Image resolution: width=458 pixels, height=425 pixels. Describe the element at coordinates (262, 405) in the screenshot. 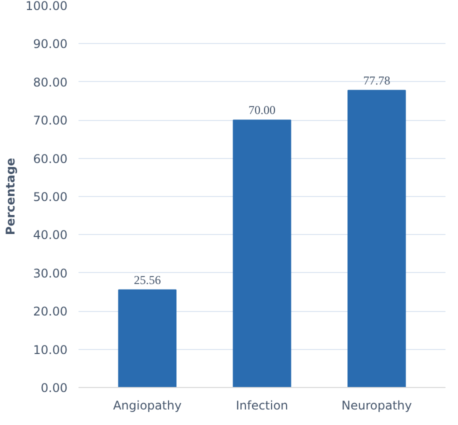

I see `x-tick-label: Infection` at that location.